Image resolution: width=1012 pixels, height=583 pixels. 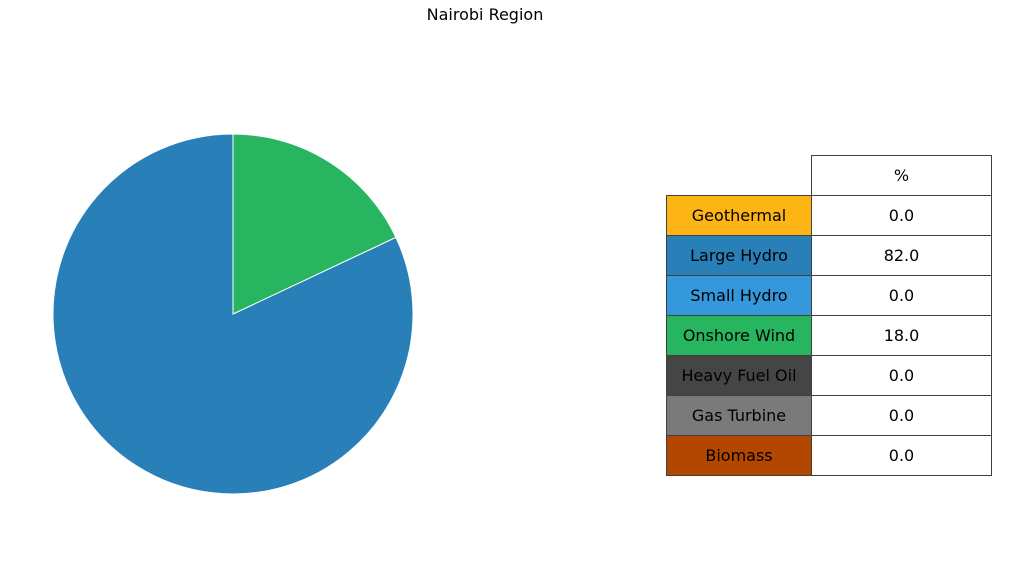 What do you see at coordinates (739, 415) in the screenshot?
I see `table-row-label: Gas Turbine` at bounding box center [739, 415].